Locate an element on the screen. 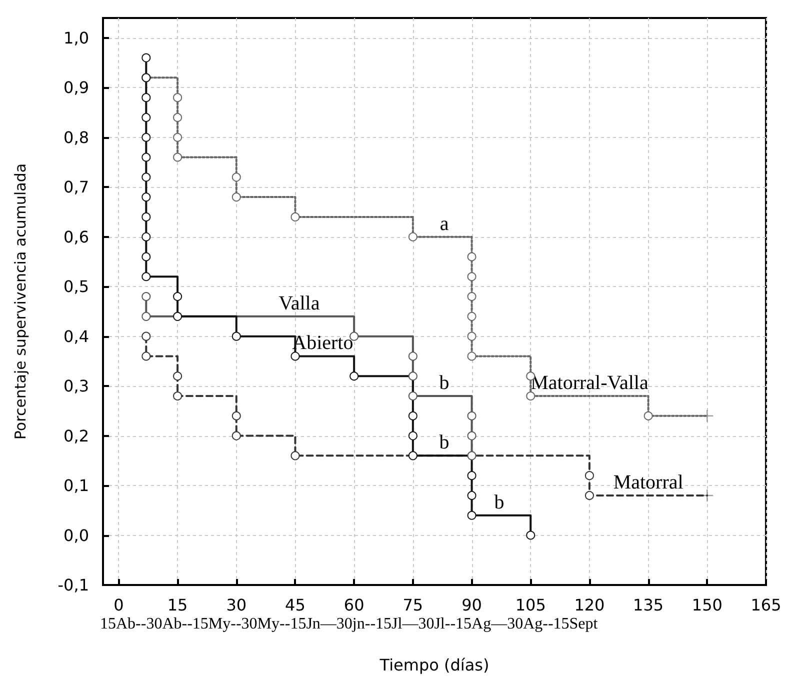 This screenshot has height=685, width=796. y-tick-label: 0,3 is located at coordinates (76, 386).